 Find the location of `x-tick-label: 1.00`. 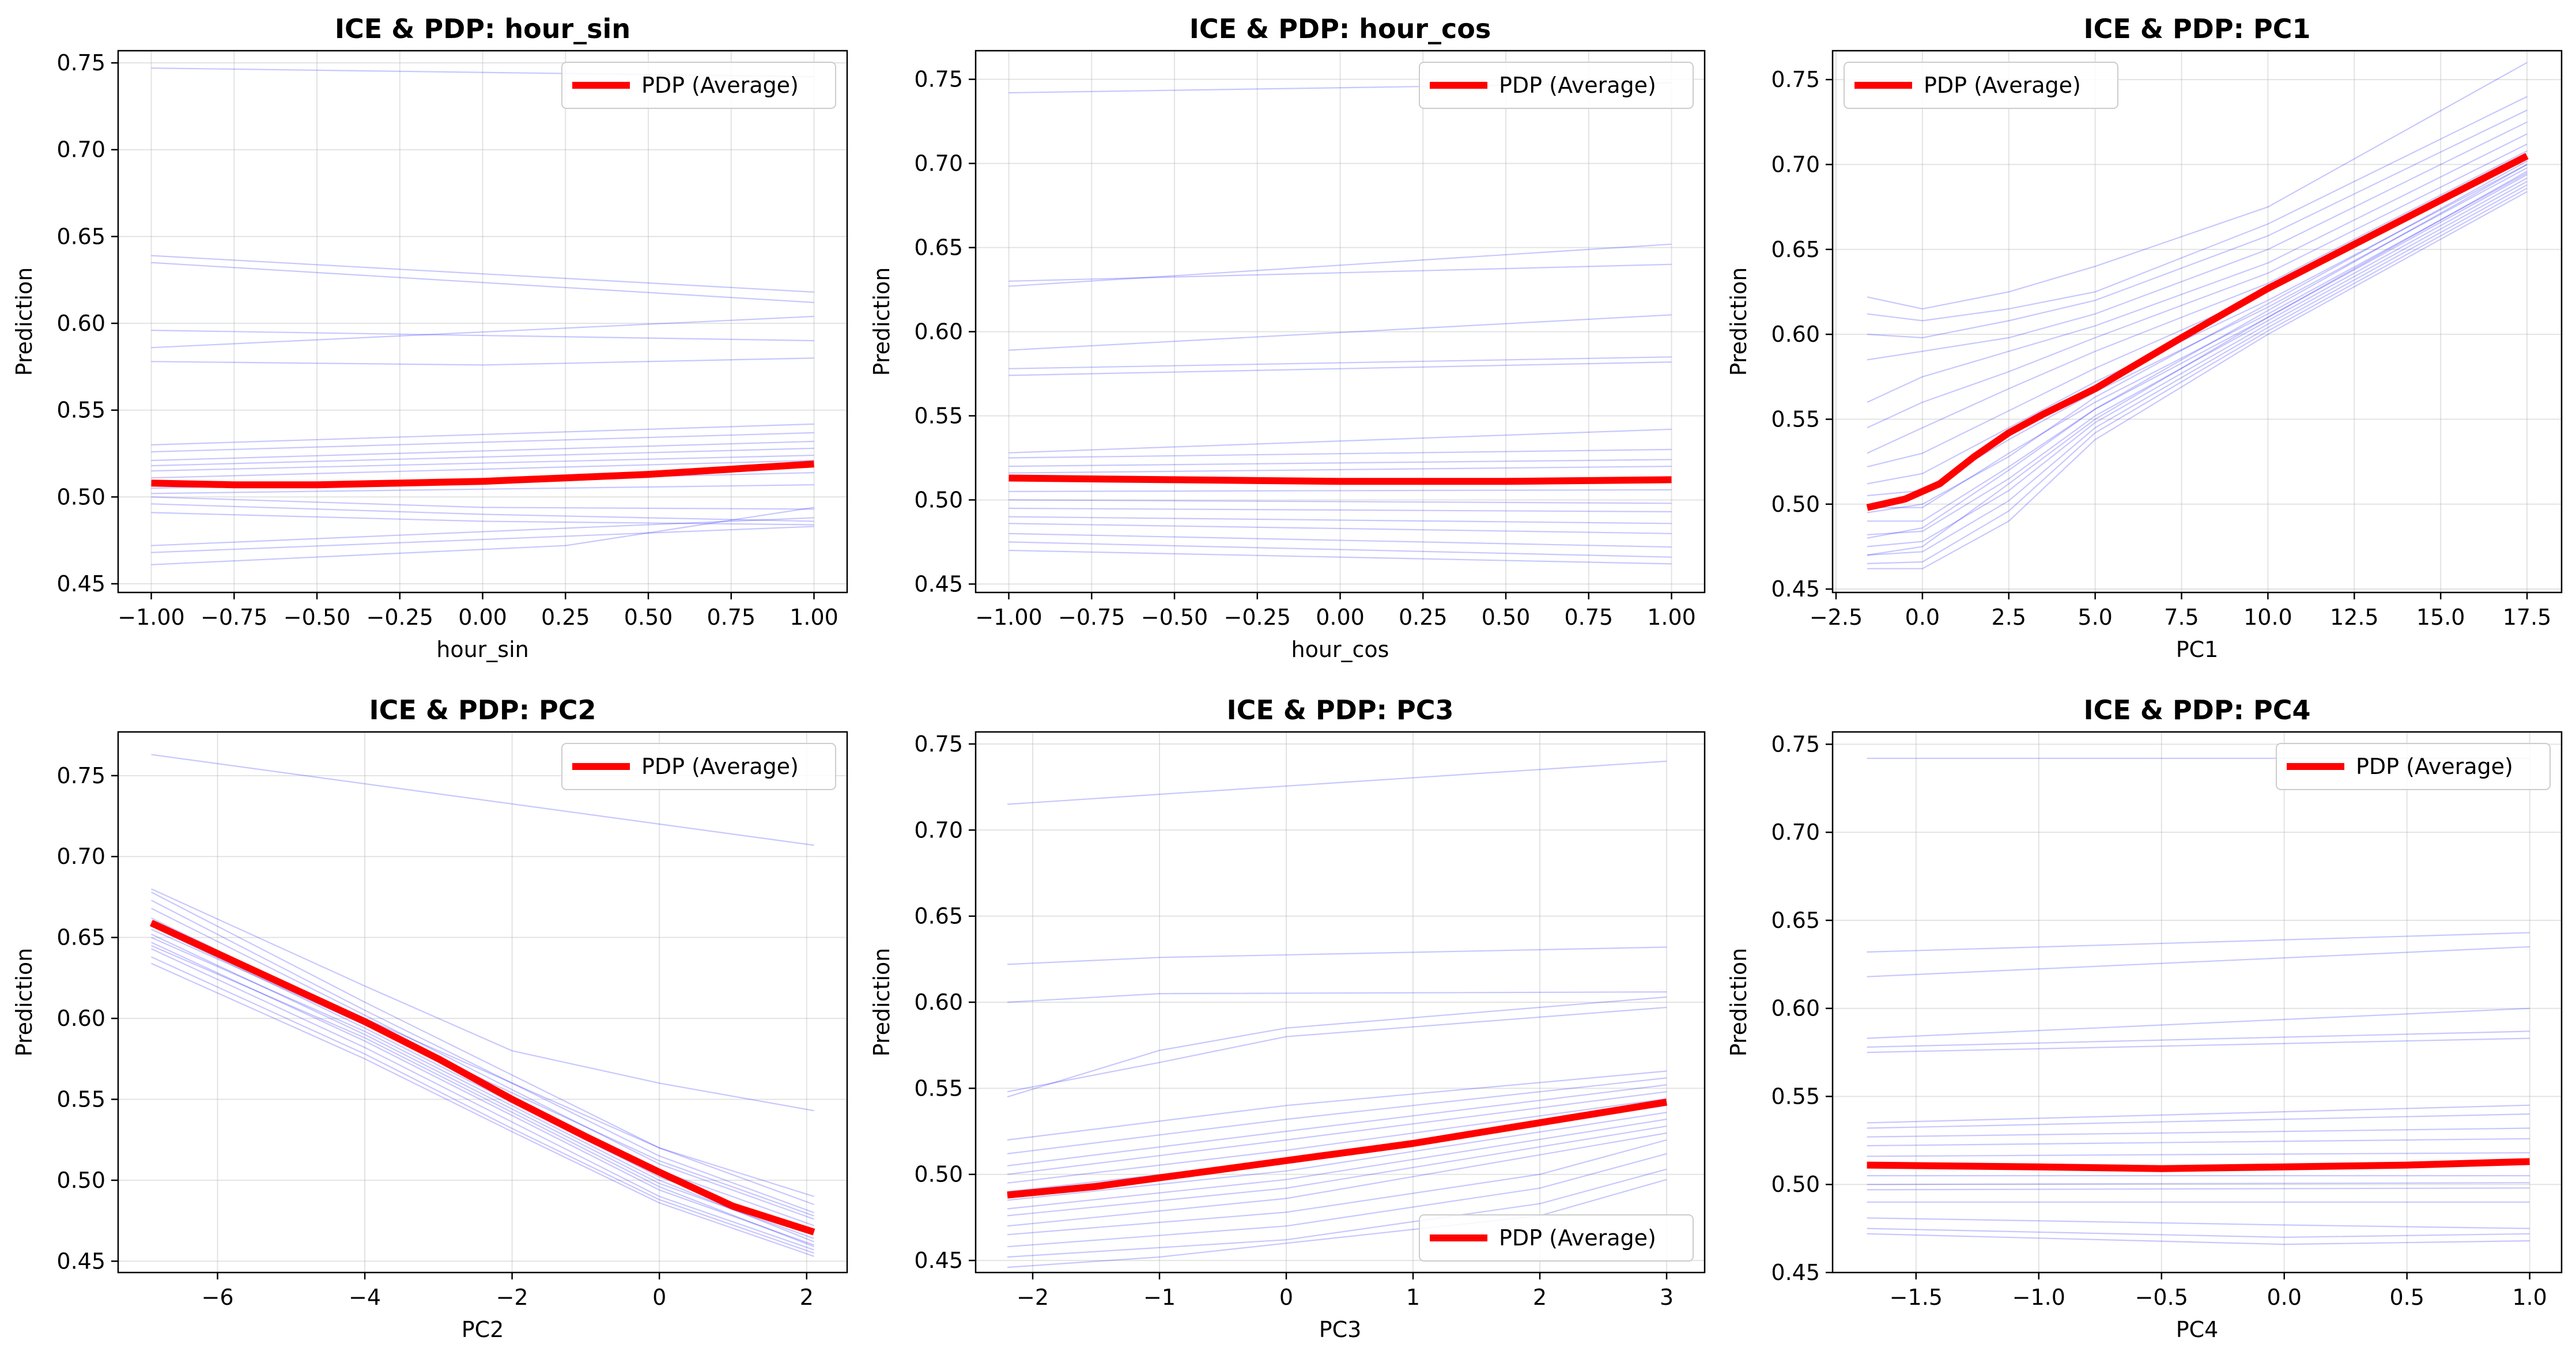

x-tick-label: 1.00 is located at coordinates (814, 617).